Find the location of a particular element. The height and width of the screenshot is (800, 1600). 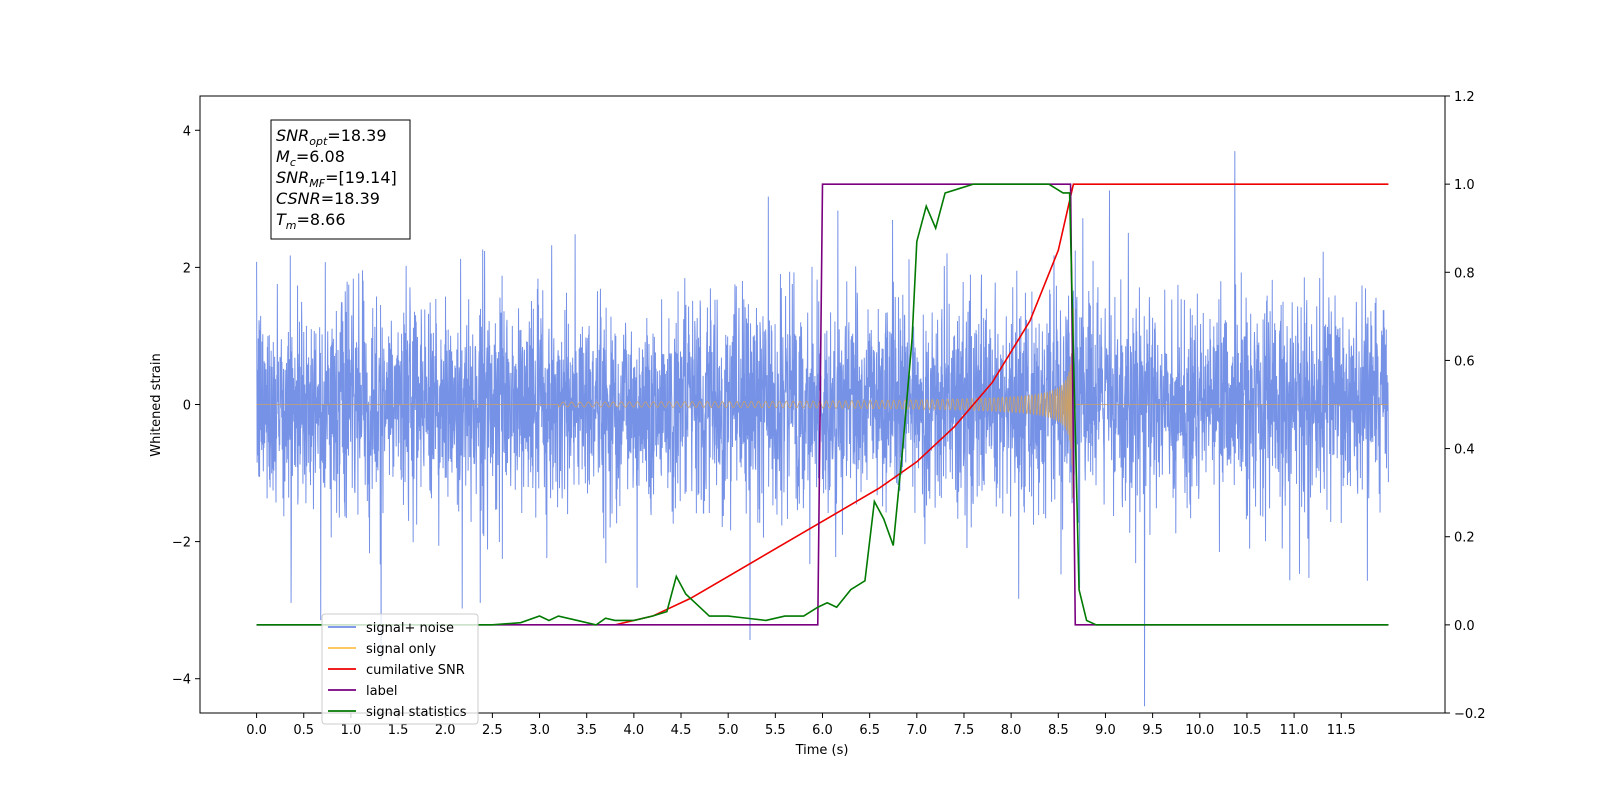

x-tick-label: 10.0 is located at coordinates (1199, 730).